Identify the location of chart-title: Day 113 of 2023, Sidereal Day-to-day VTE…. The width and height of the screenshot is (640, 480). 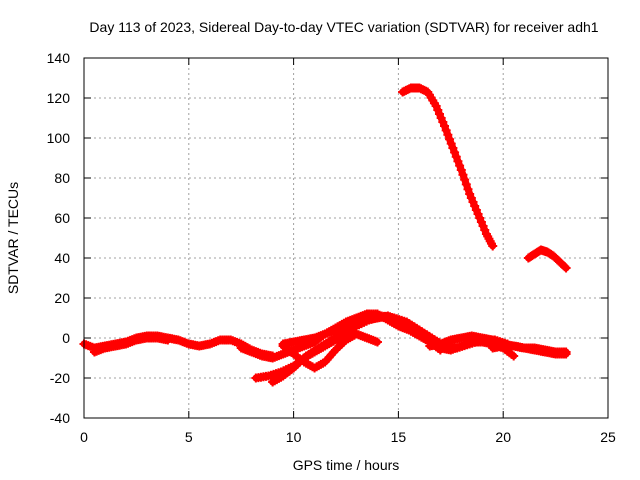
(343, 27).